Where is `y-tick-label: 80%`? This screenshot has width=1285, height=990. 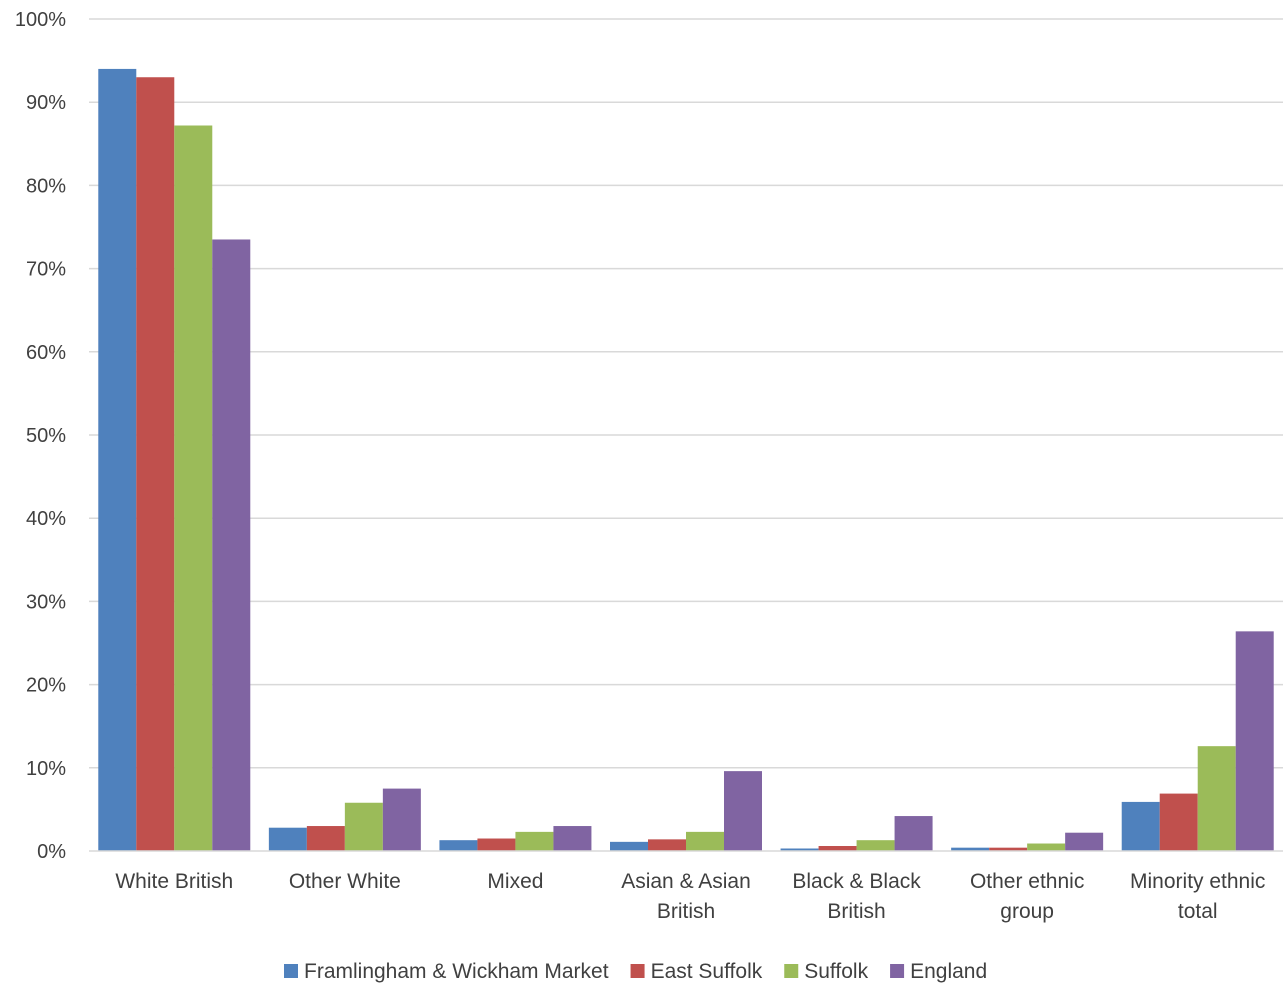 y-tick-label: 80% is located at coordinates (46, 186).